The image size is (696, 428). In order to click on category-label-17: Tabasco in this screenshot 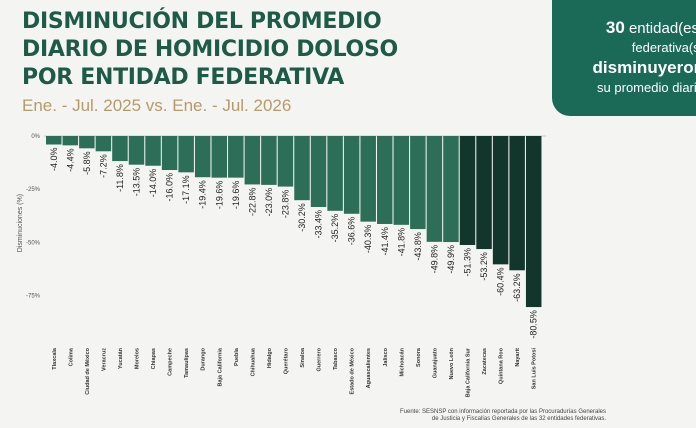, I will do `click(336, 358)`.